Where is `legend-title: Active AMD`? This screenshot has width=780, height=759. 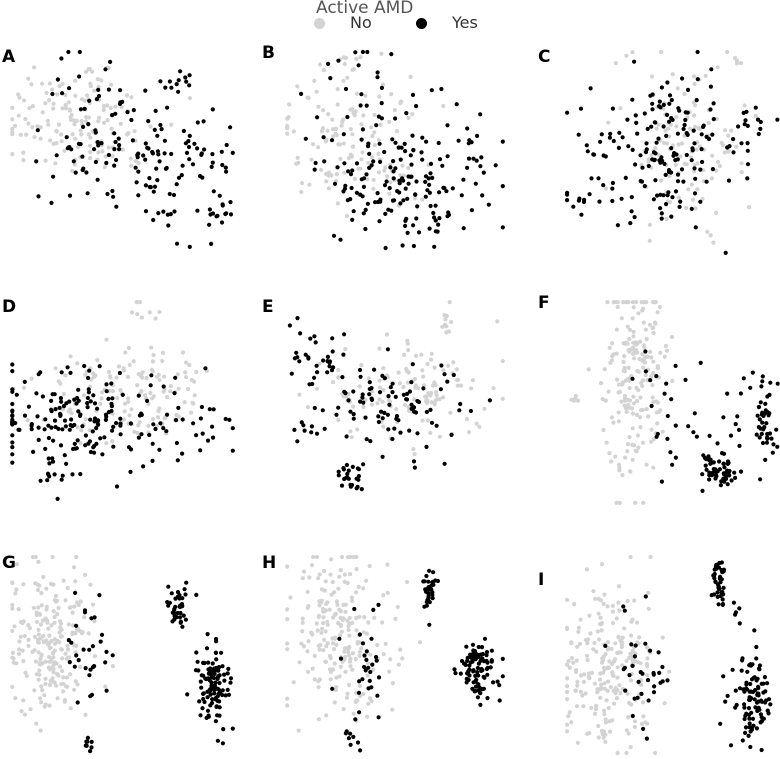 legend-title: Active AMD is located at coordinates (365, 9).